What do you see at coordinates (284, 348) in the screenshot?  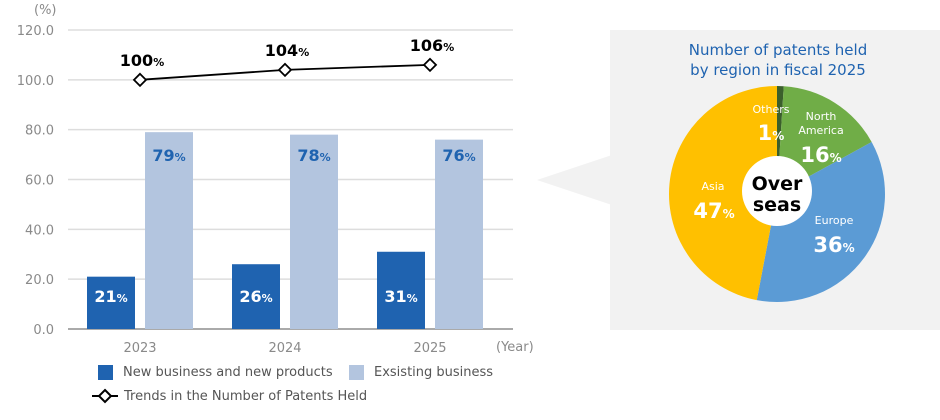 I see `x-tick-label: 2024` at bounding box center [284, 348].